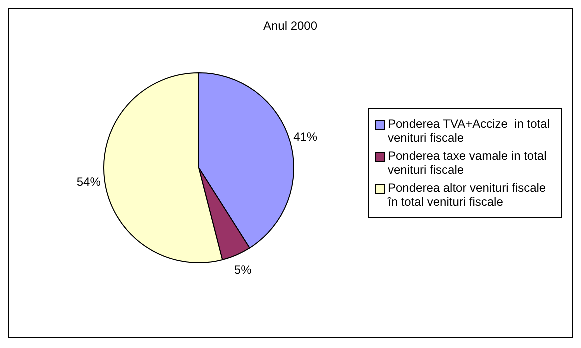 Image resolution: width=581 pixels, height=348 pixels. I want to click on data-label: 41%, so click(306, 137).